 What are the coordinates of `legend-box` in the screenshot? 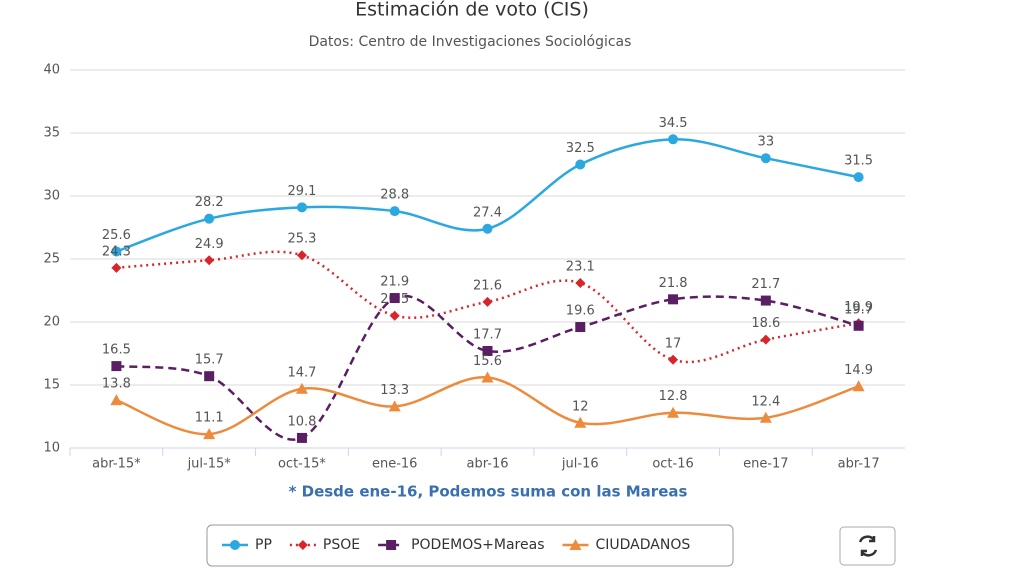 It's located at (470, 545).